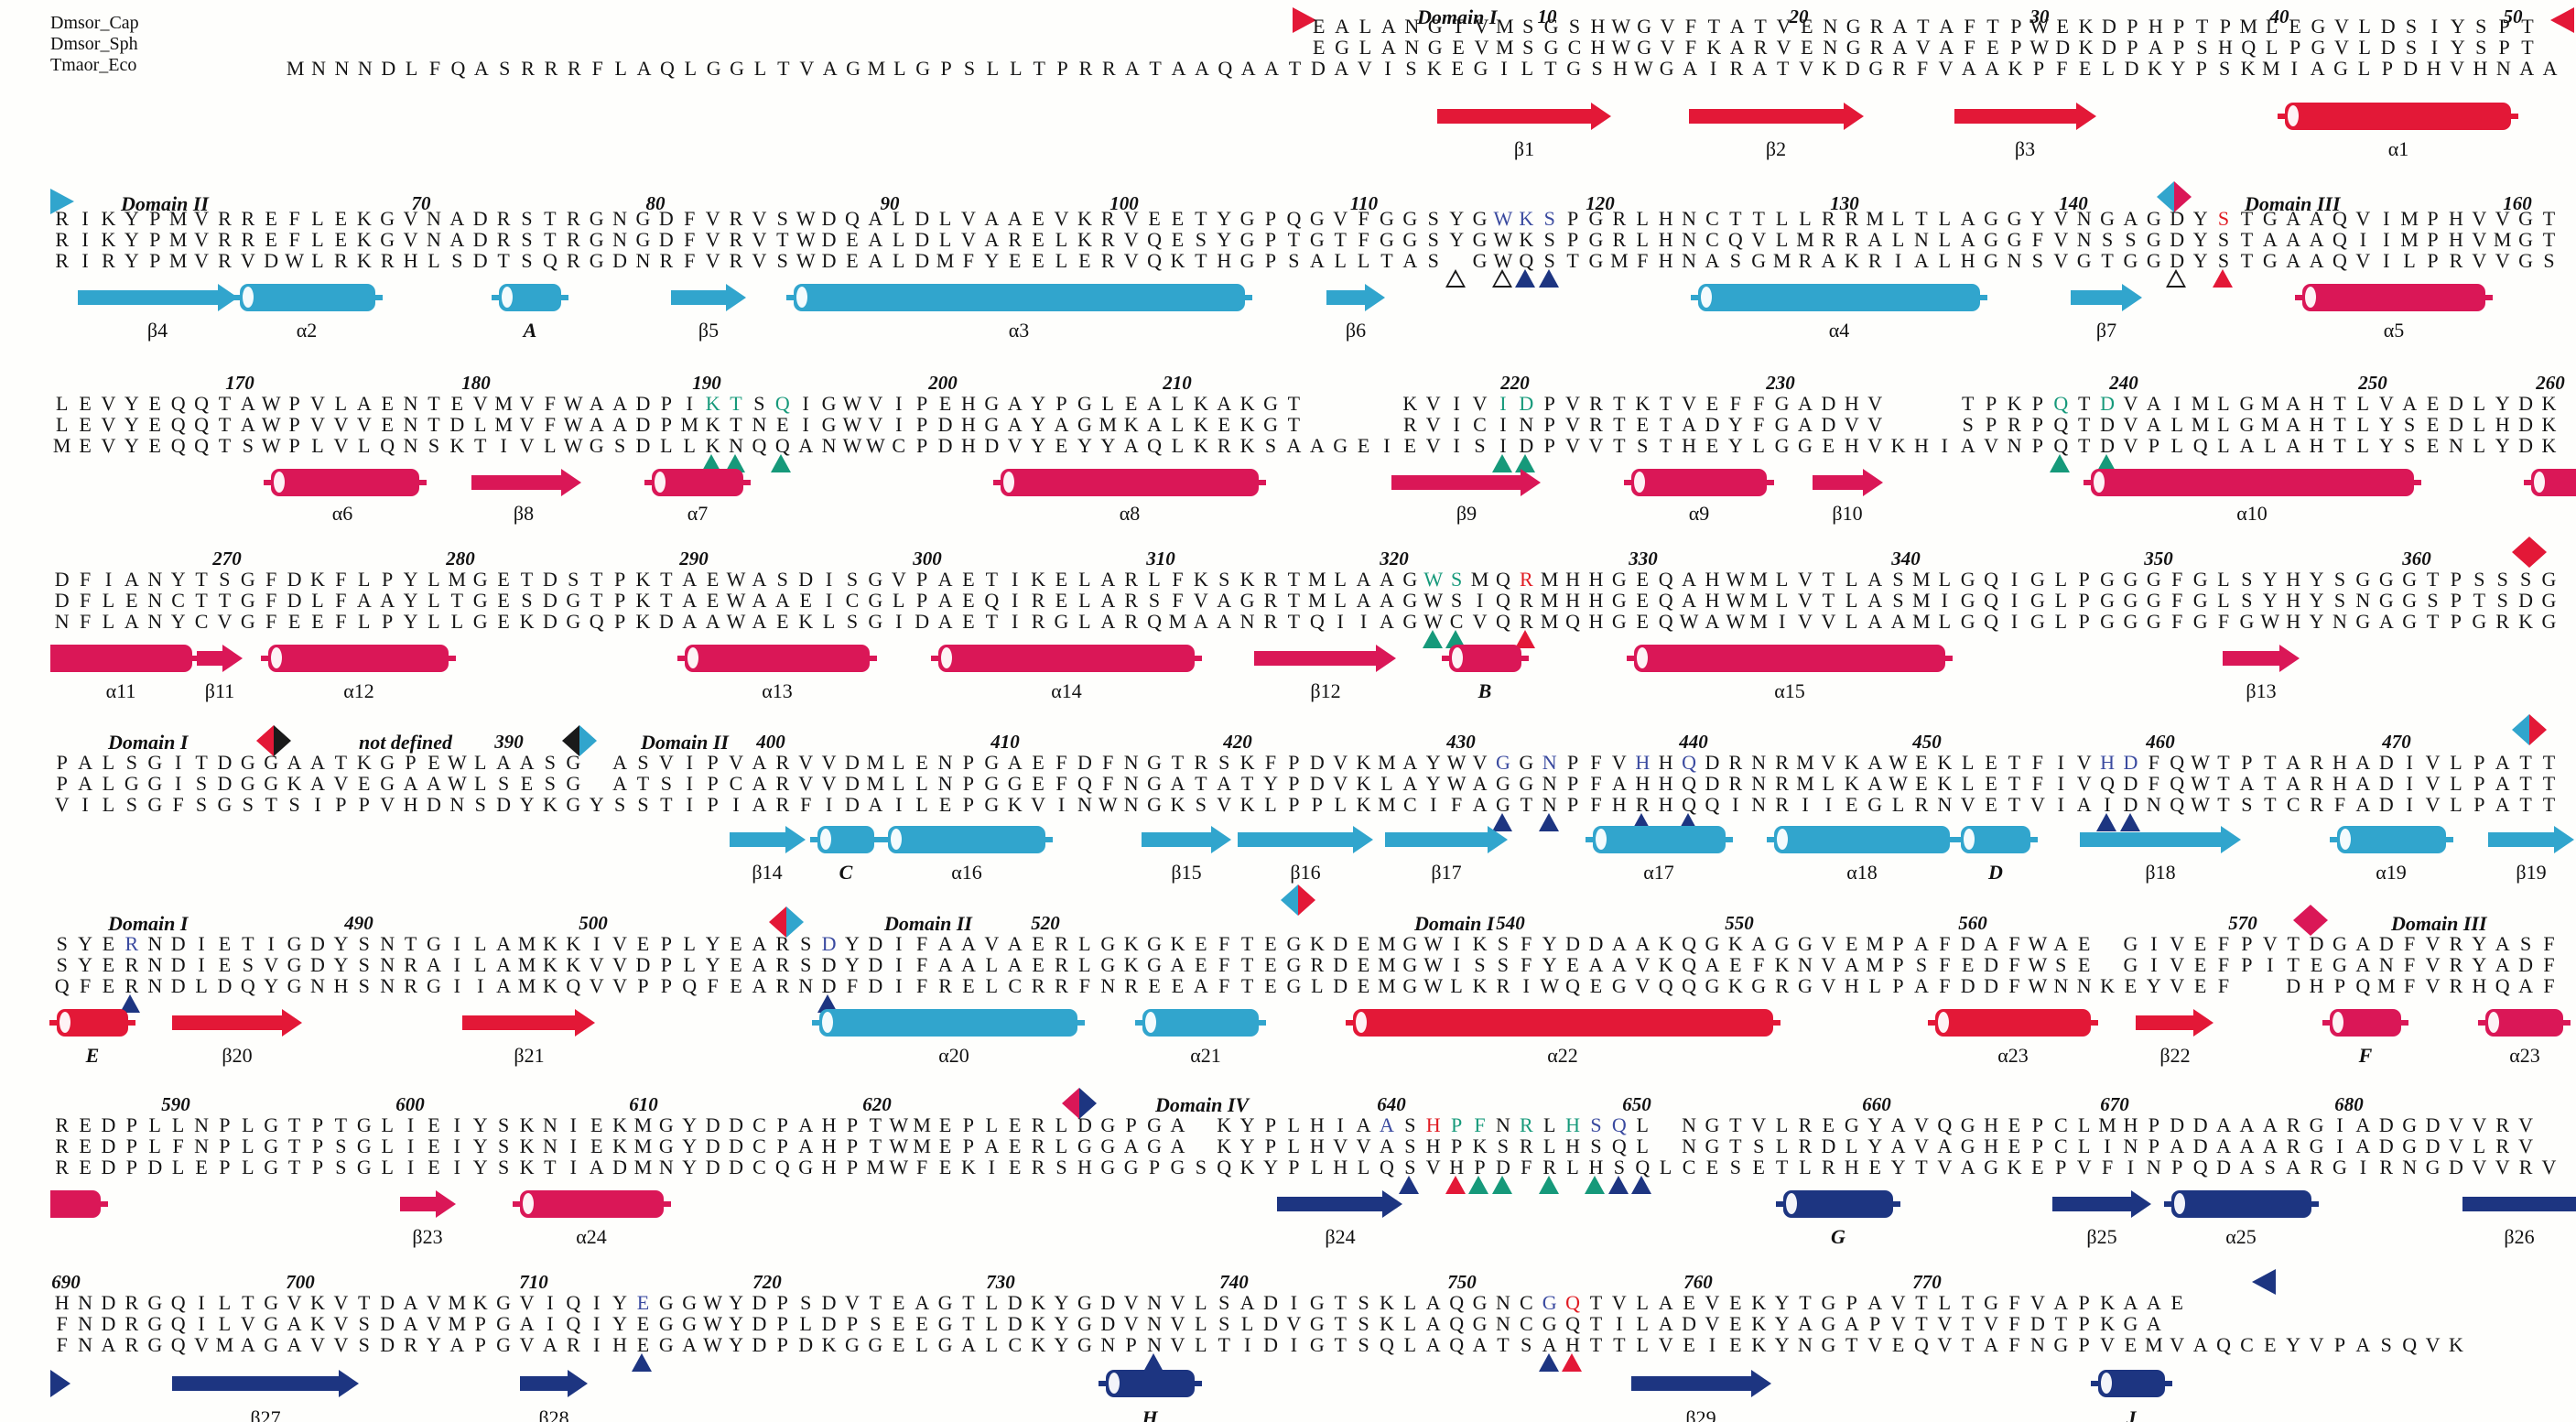 Image resolution: width=2576 pixels, height=1422 pixels. Describe the element at coordinates (1437, 839) in the screenshot. I see `strand-β17` at that location.